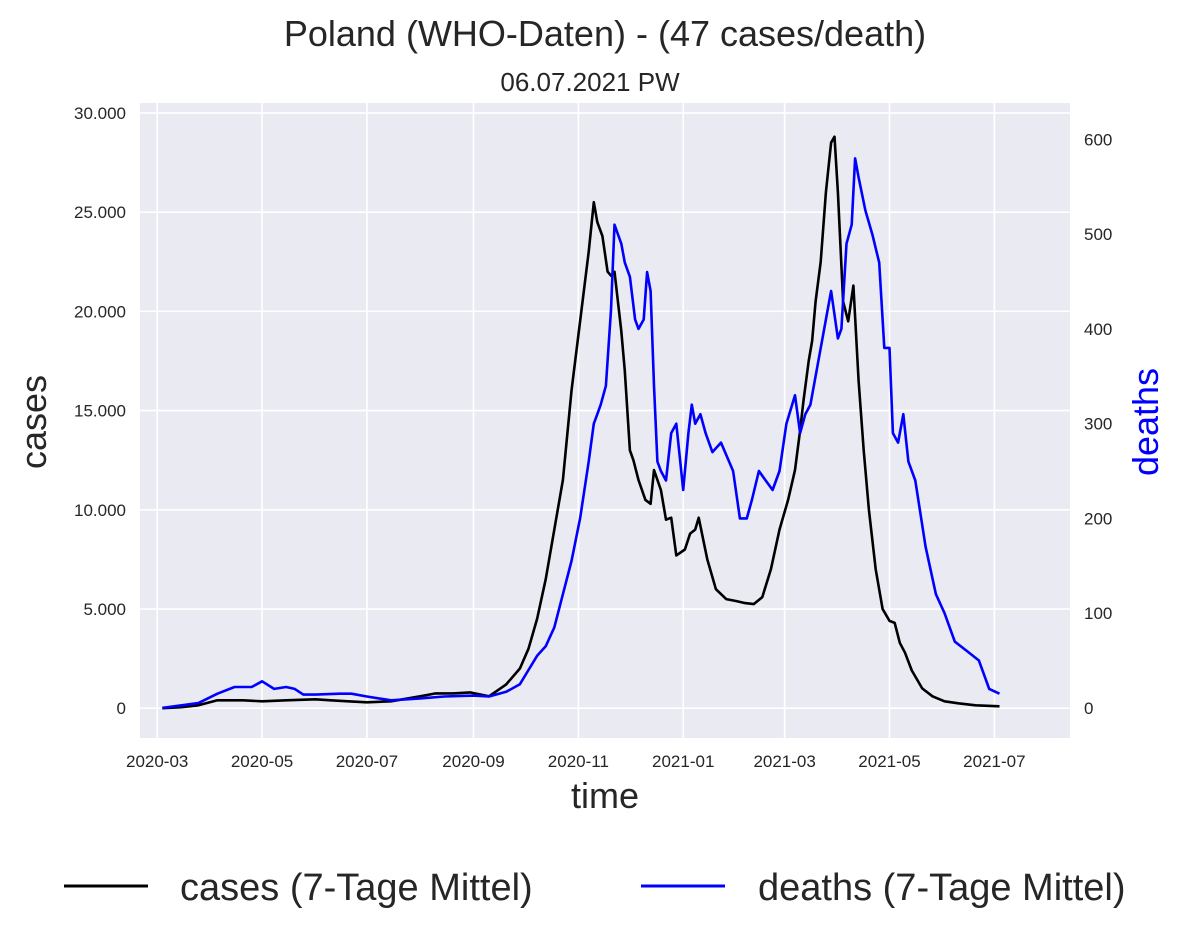  I want to click on y2-axis-label: deaths, so click(1145, 422).